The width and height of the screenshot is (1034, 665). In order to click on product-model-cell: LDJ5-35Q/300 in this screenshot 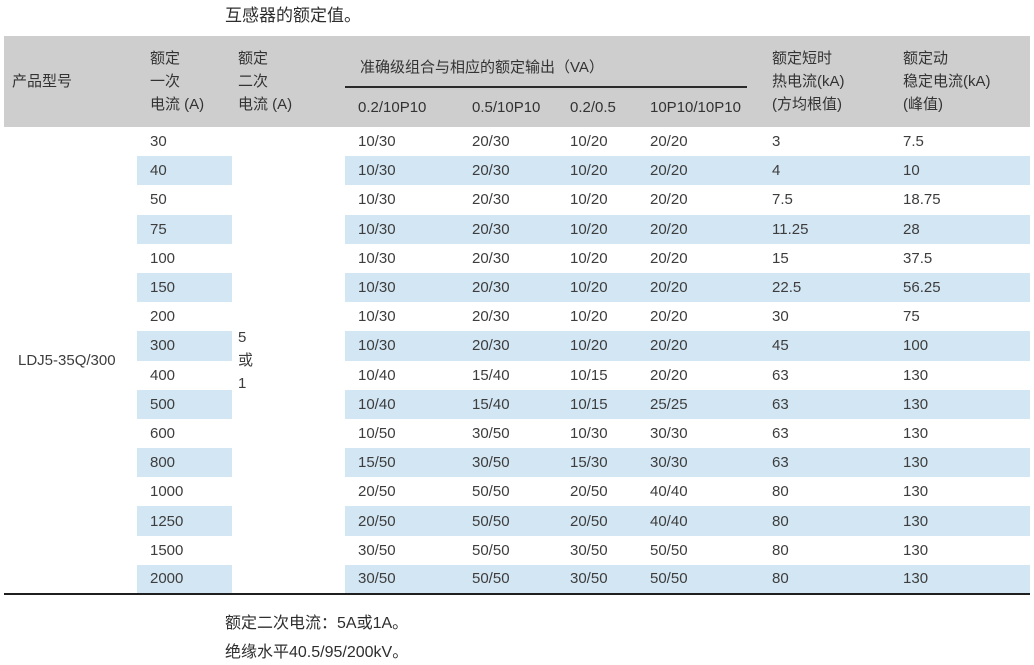, I will do `click(70, 360)`.